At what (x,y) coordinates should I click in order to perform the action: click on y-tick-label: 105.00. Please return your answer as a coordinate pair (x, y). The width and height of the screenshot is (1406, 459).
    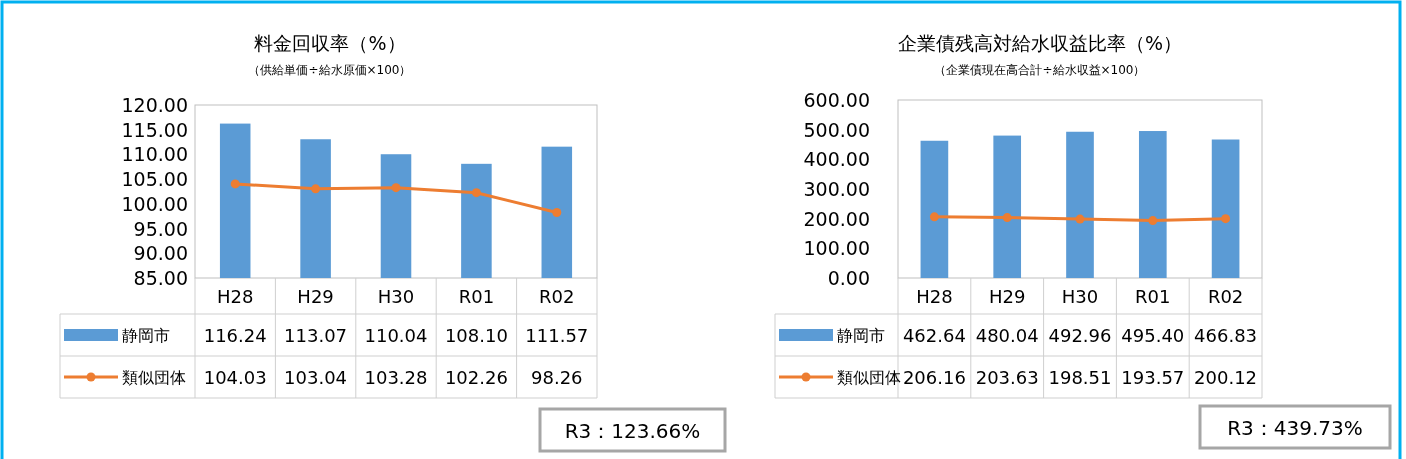
    Looking at the image, I should click on (154, 179).